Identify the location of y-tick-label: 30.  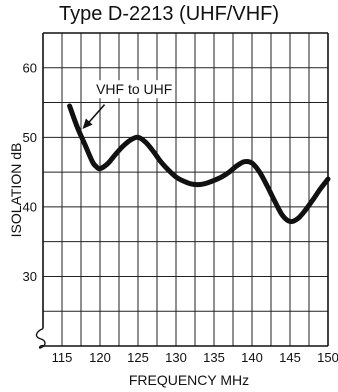
(30, 276).